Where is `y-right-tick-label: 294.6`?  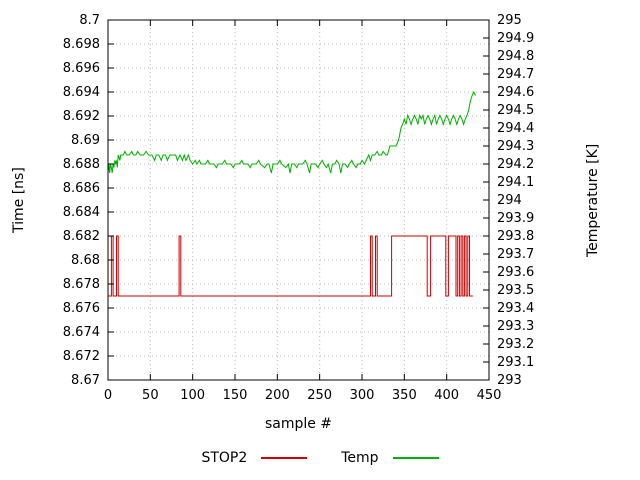
y-right-tick-label: 294.6 is located at coordinates (515, 92).